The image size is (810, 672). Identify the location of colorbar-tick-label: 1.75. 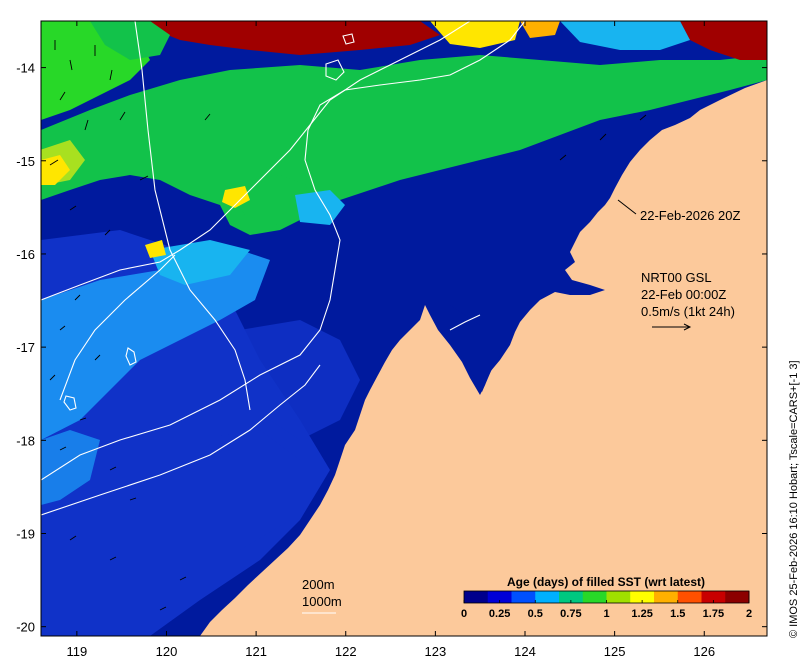
(713, 614).